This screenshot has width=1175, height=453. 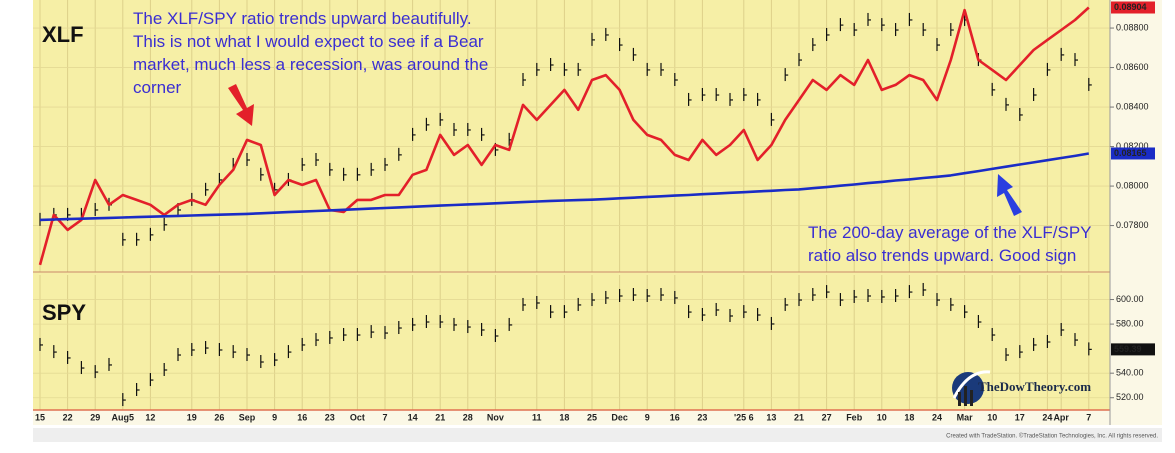 I want to click on x-tick-label: Sep, so click(x=247, y=417).